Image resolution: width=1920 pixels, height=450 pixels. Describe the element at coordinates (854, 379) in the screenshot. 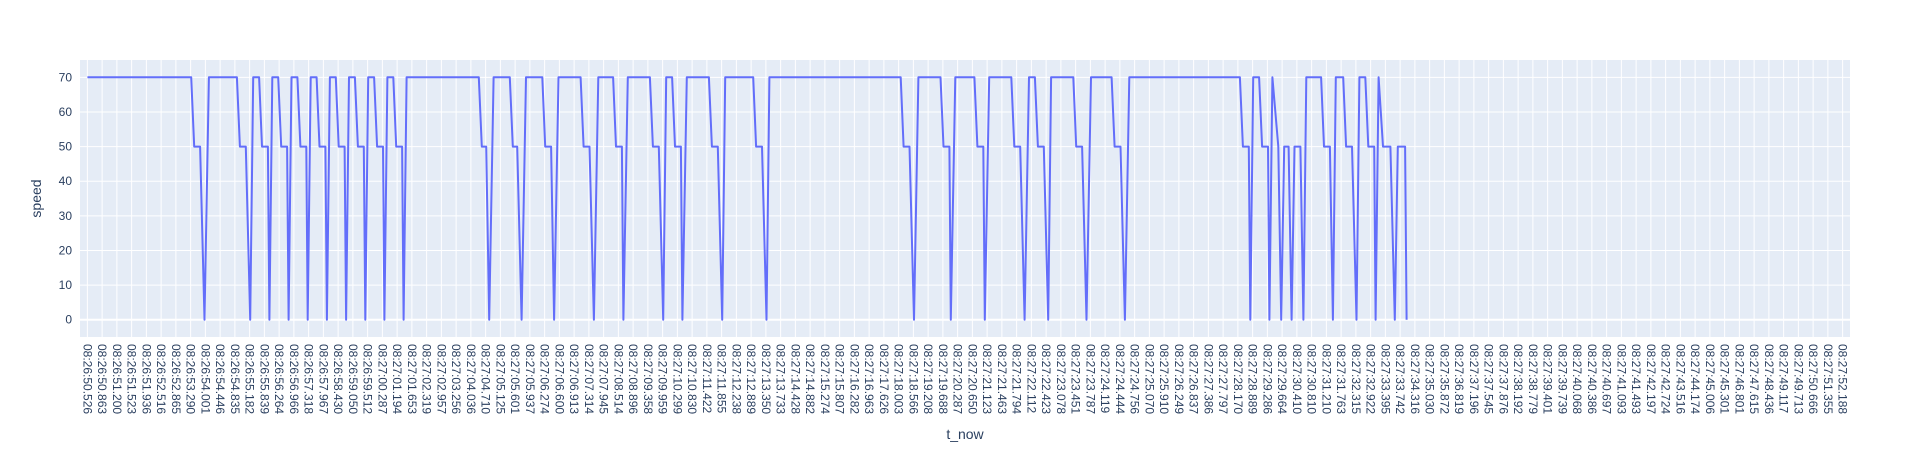

I see `x-tick-label: 08:27:16.282` at that location.